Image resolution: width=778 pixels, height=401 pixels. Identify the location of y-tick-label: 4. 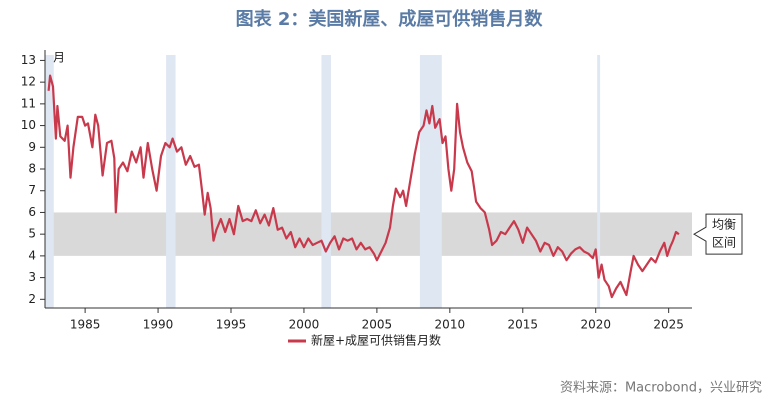
(32, 255).